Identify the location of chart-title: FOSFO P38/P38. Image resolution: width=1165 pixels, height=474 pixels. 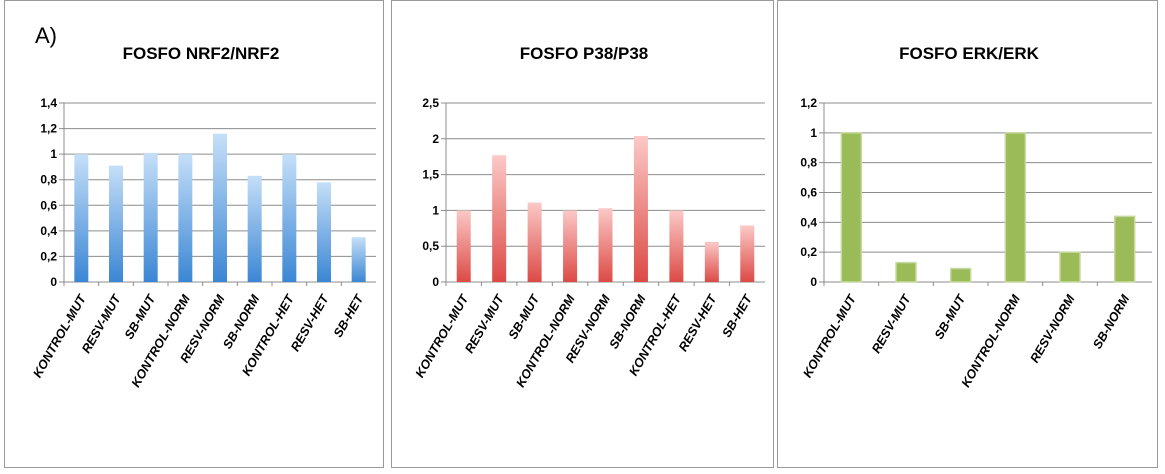
(584, 53).